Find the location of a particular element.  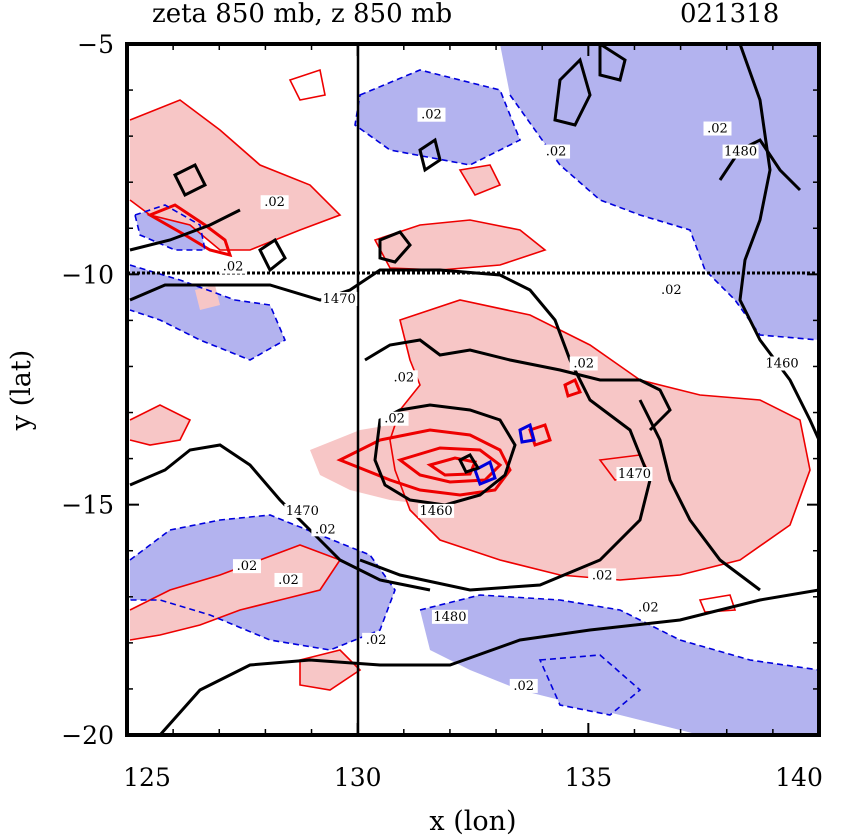

y-tick-label: −15 is located at coordinates (87, 505).